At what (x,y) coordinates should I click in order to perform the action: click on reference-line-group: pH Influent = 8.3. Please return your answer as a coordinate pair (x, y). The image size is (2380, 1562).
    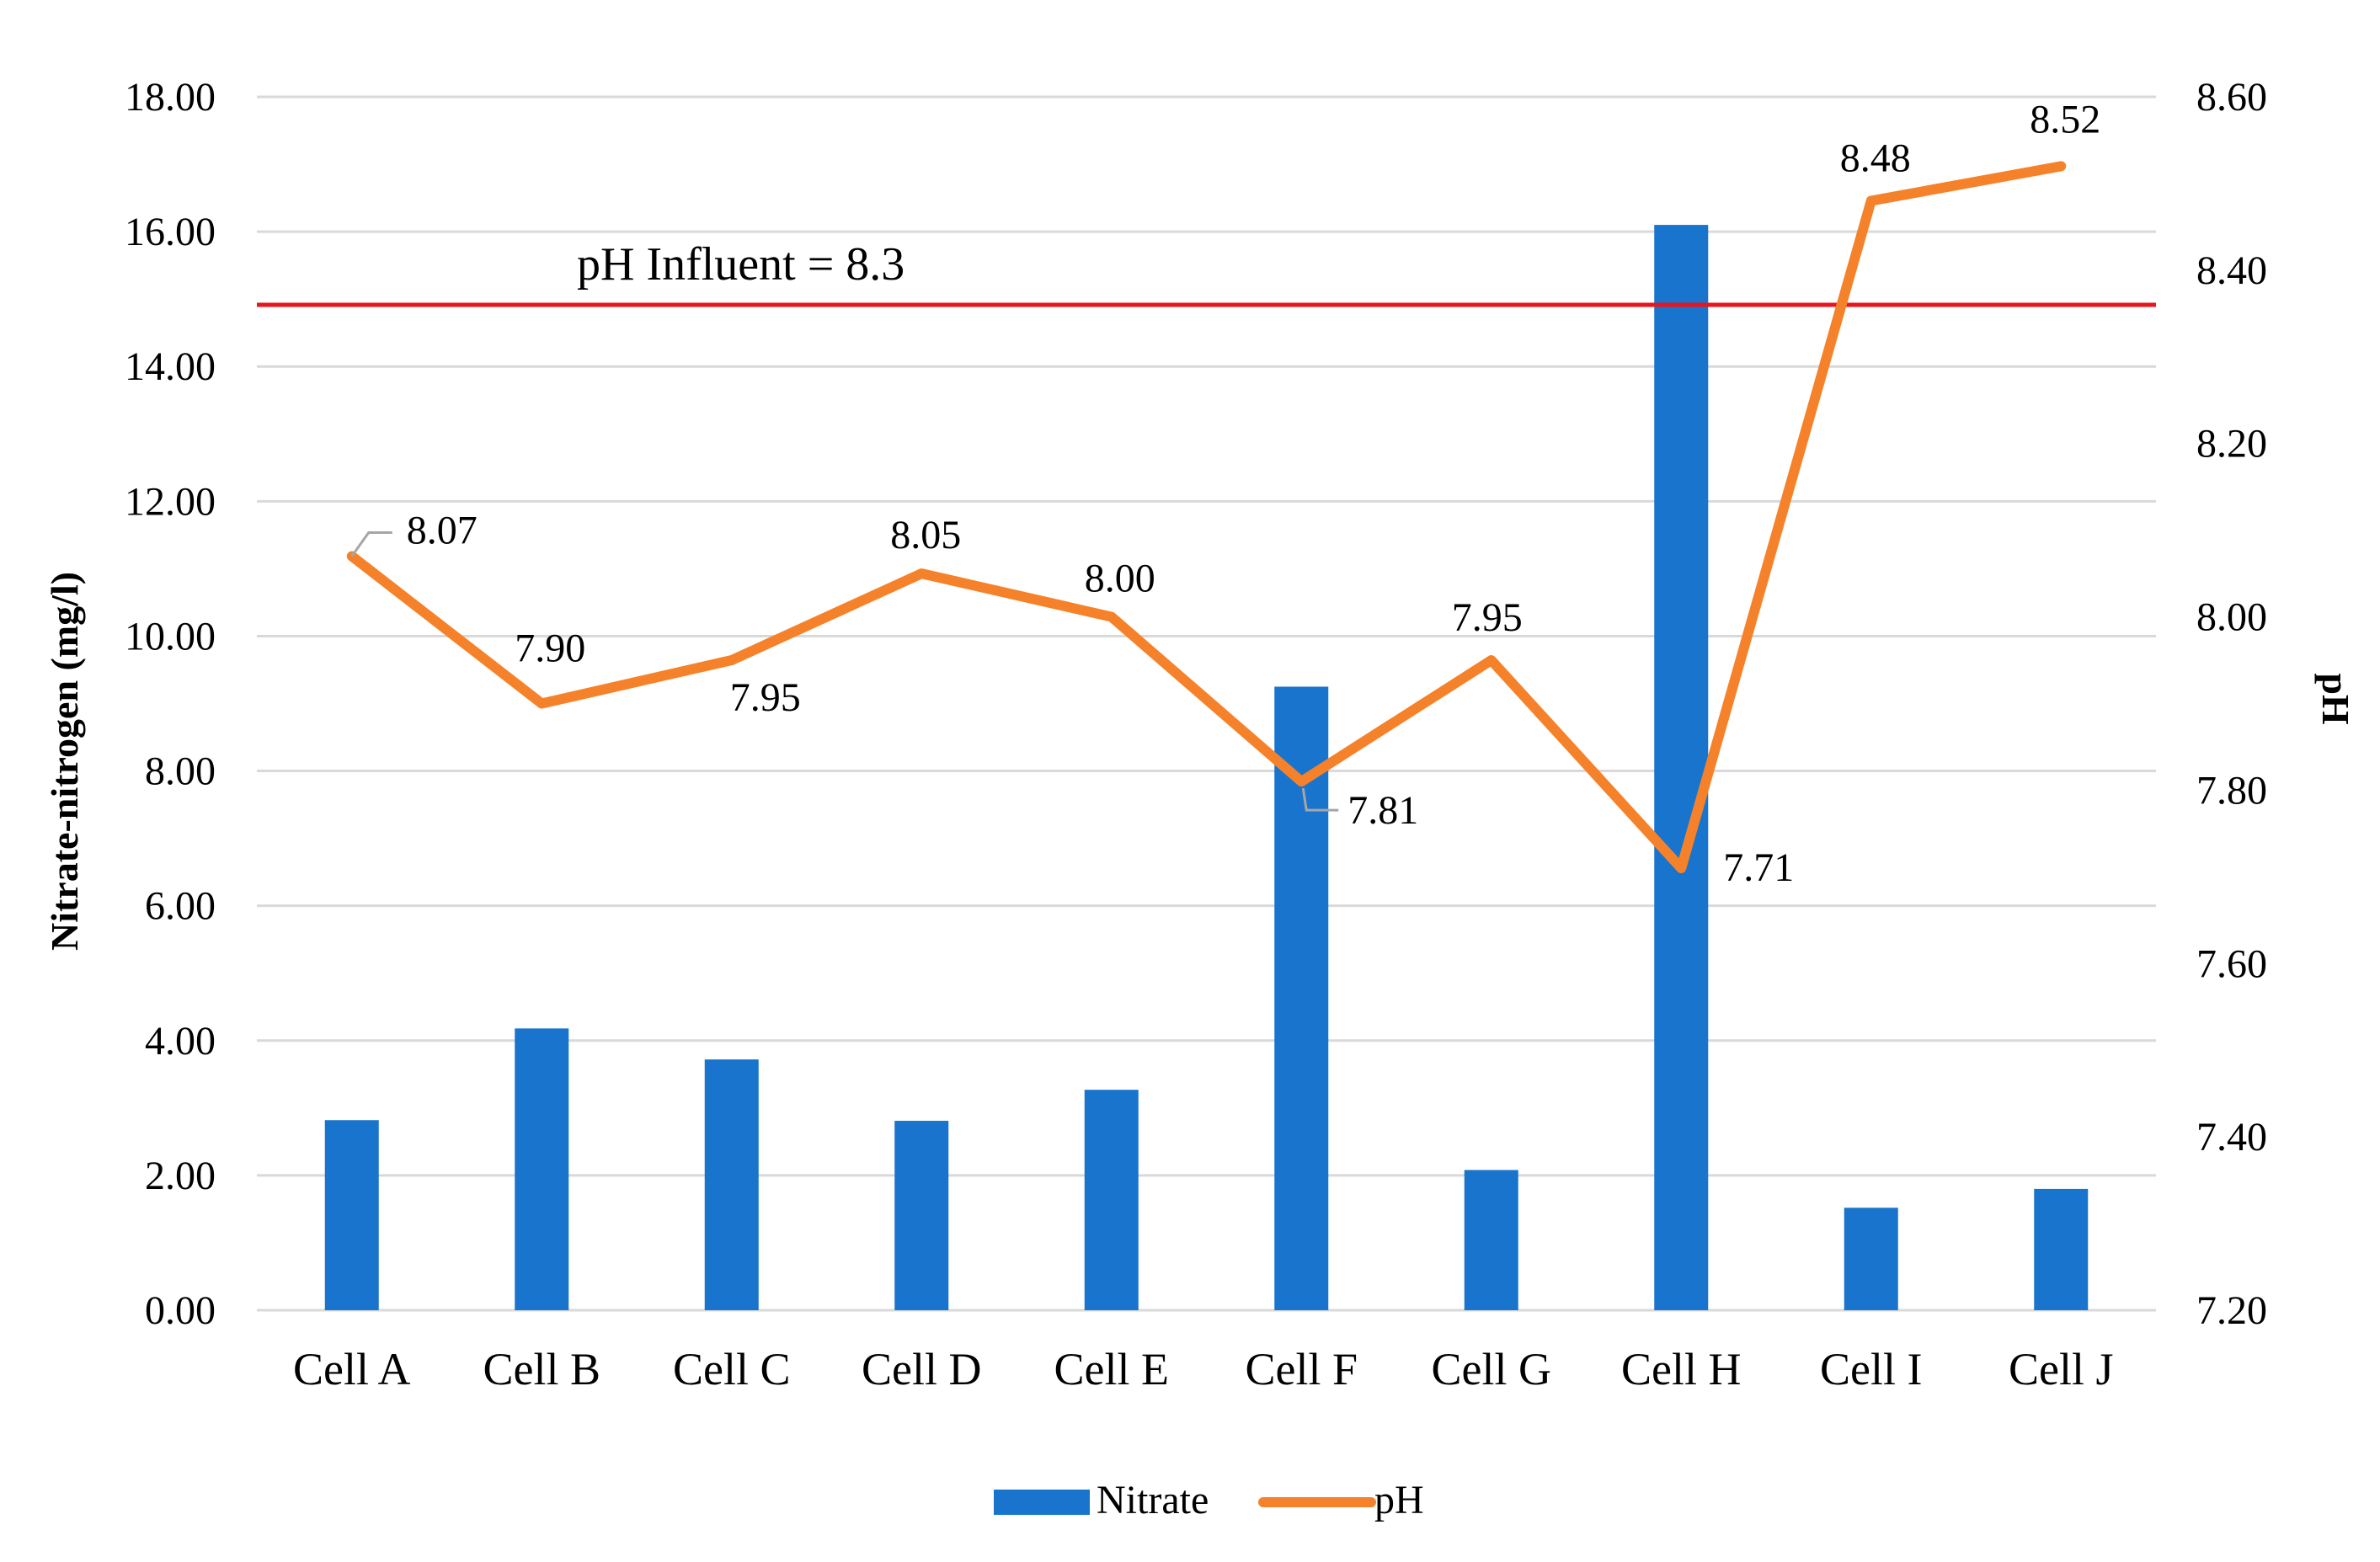
    Looking at the image, I should click on (1206, 272).